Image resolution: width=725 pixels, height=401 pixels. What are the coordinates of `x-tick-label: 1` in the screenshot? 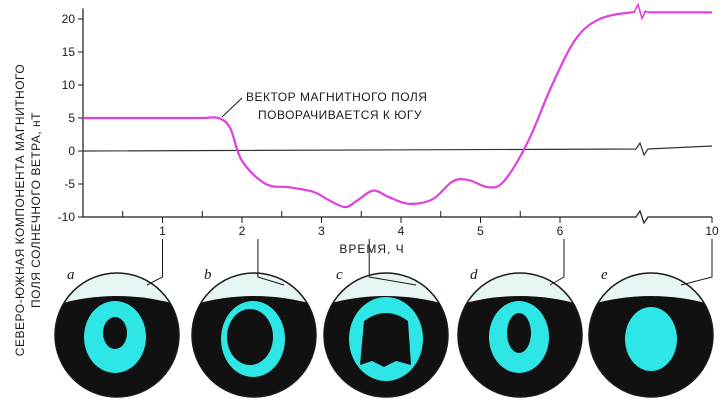 It's located at (162, 231).